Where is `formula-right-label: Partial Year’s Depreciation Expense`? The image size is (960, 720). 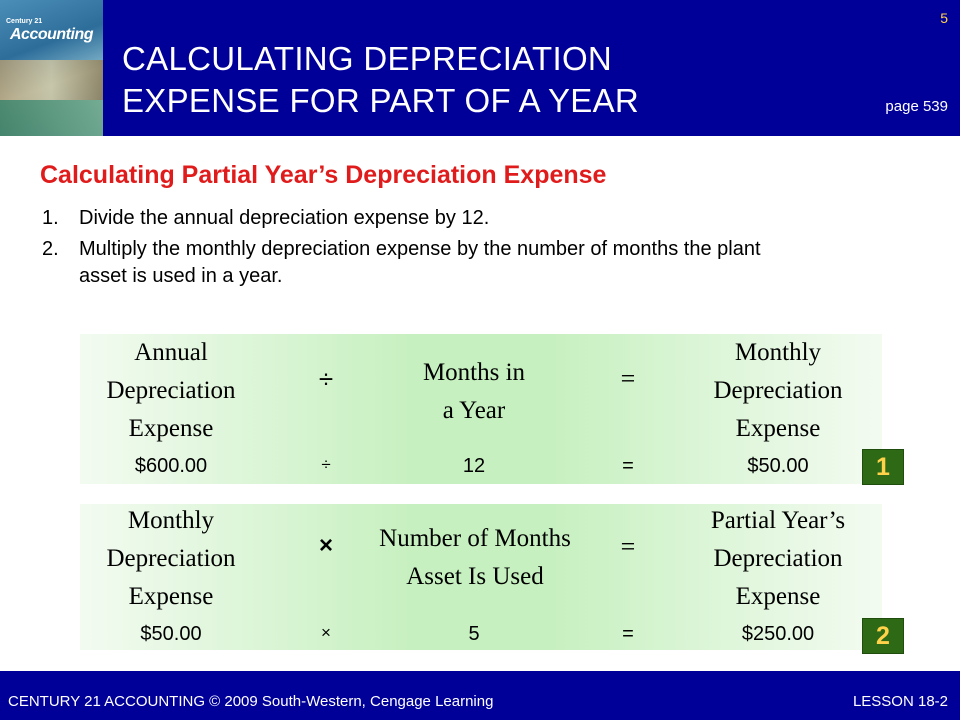
formula-right-label: Partial Year’s Depreciation Expense is located at coordinates (778, 559).